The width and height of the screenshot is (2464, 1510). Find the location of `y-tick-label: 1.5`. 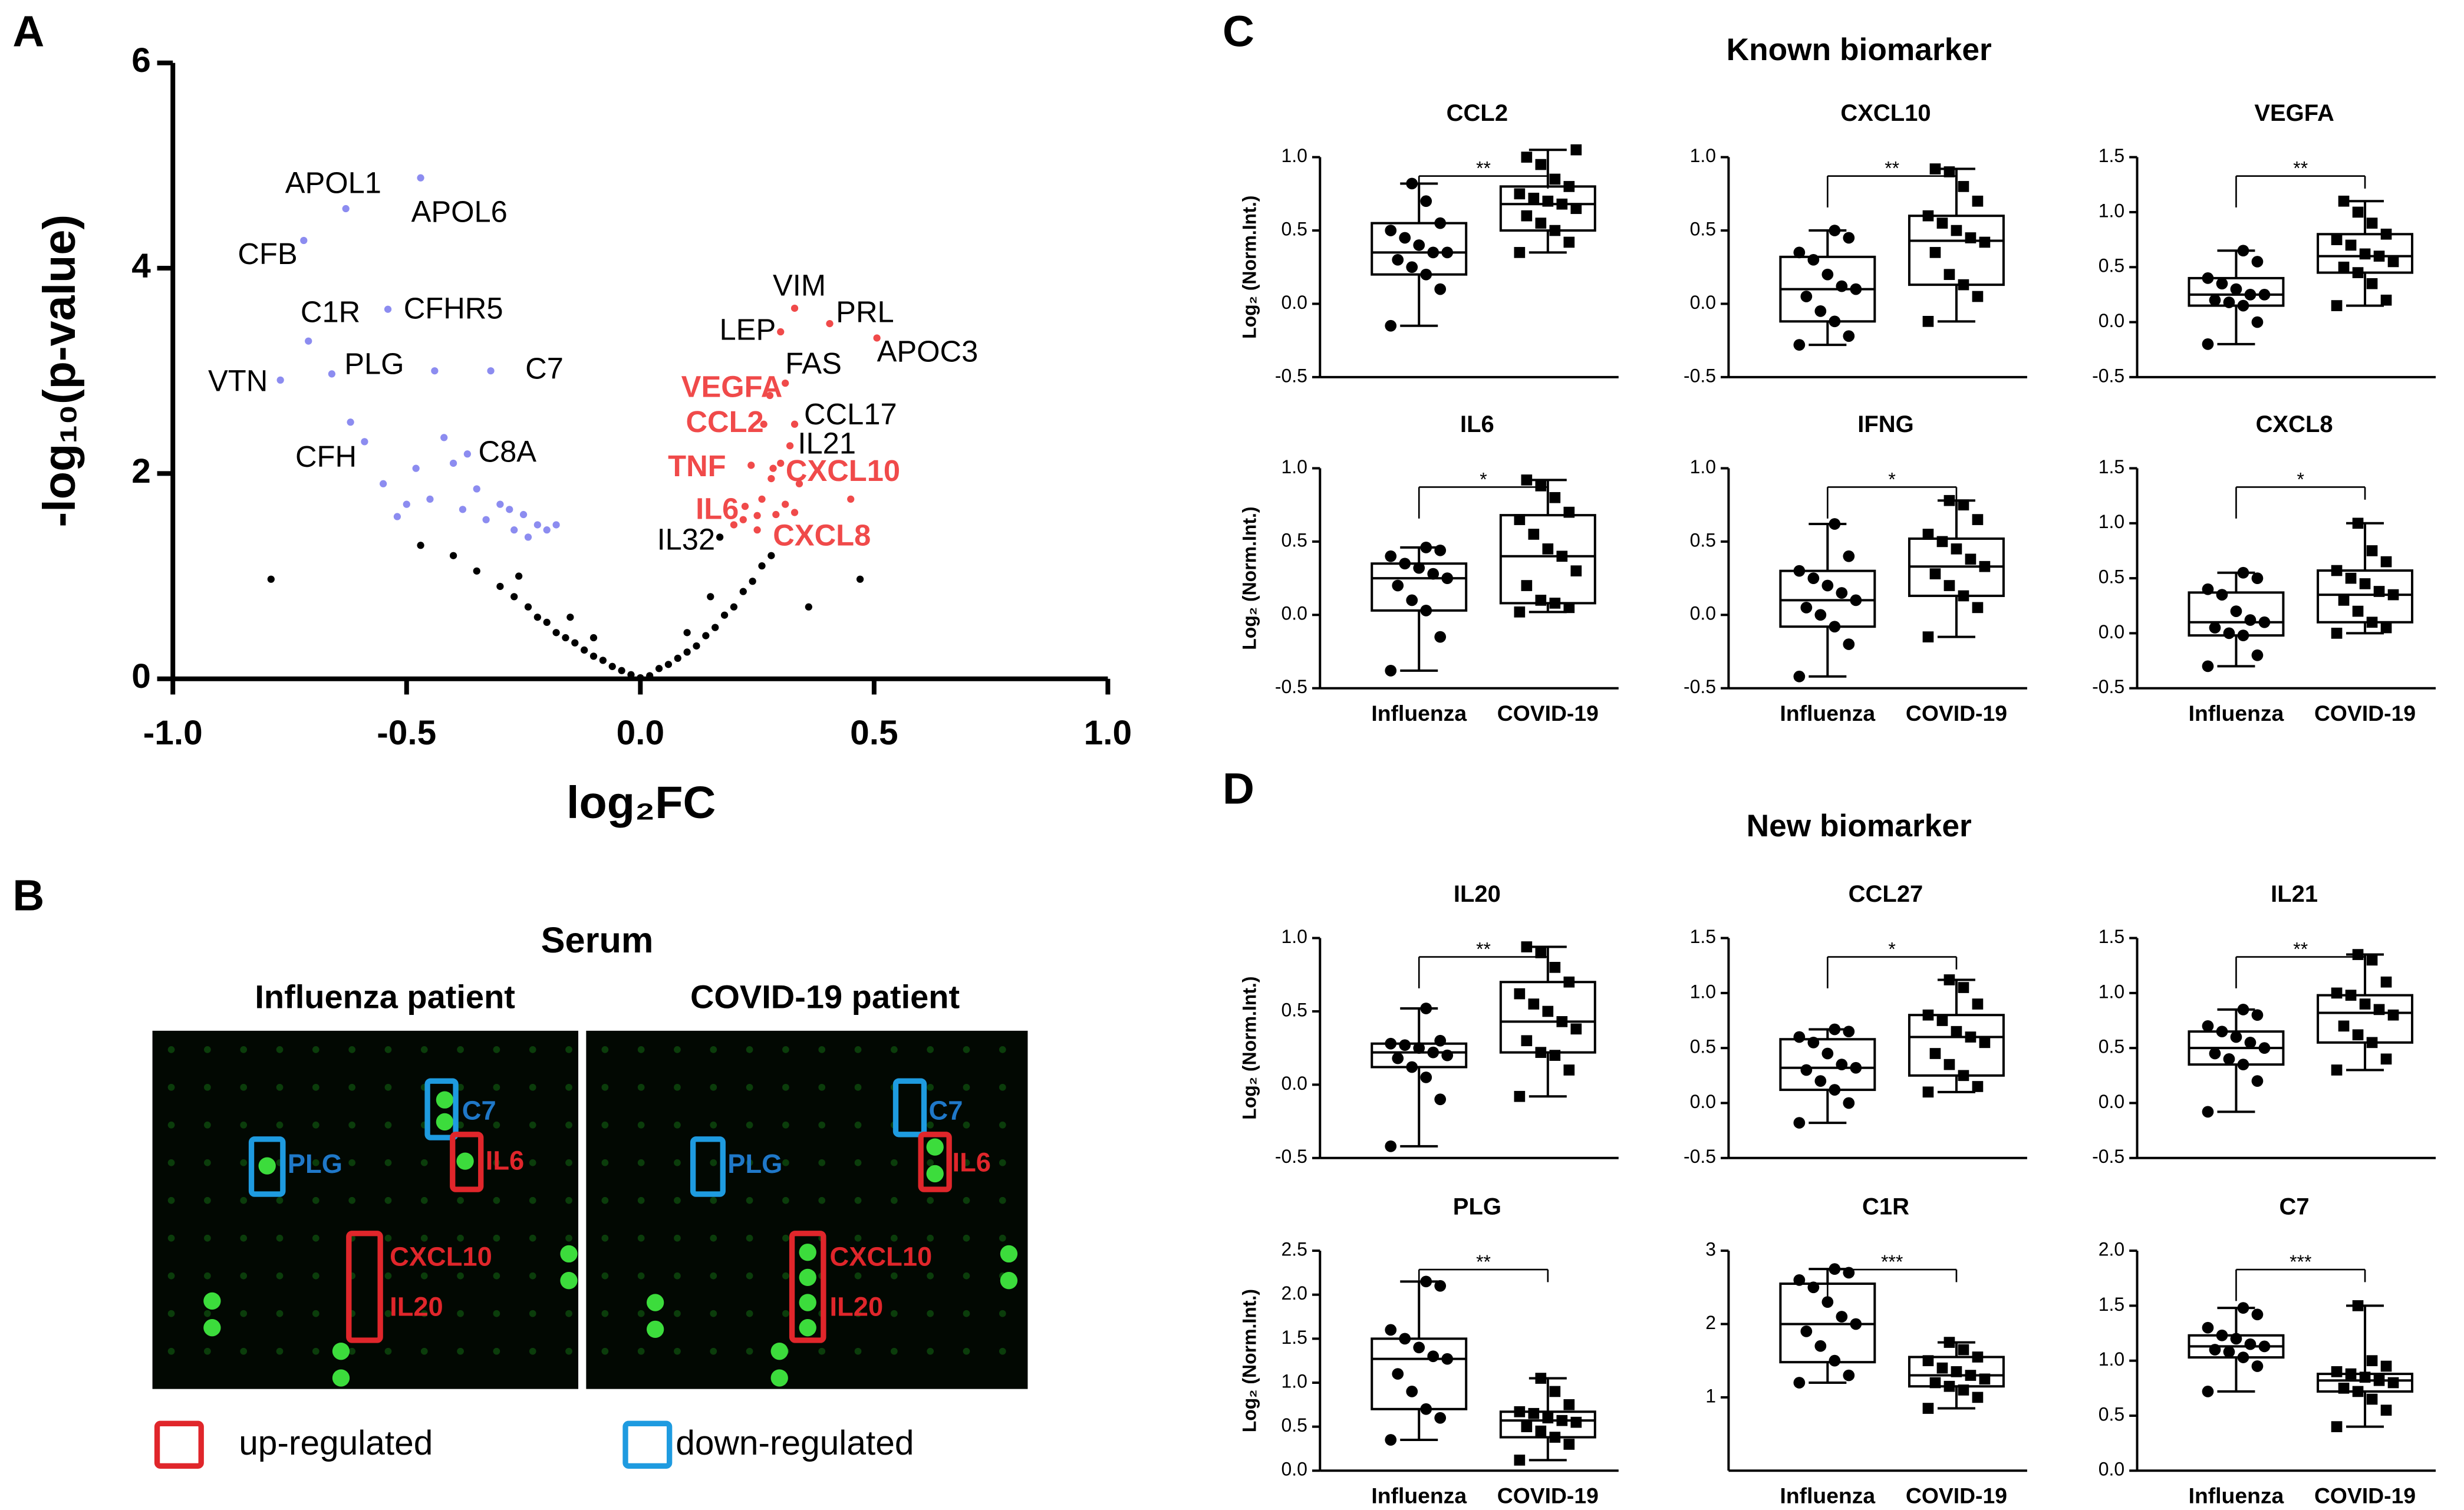

y-tick-label: 1.5 is located at coordinates (2111, 936).